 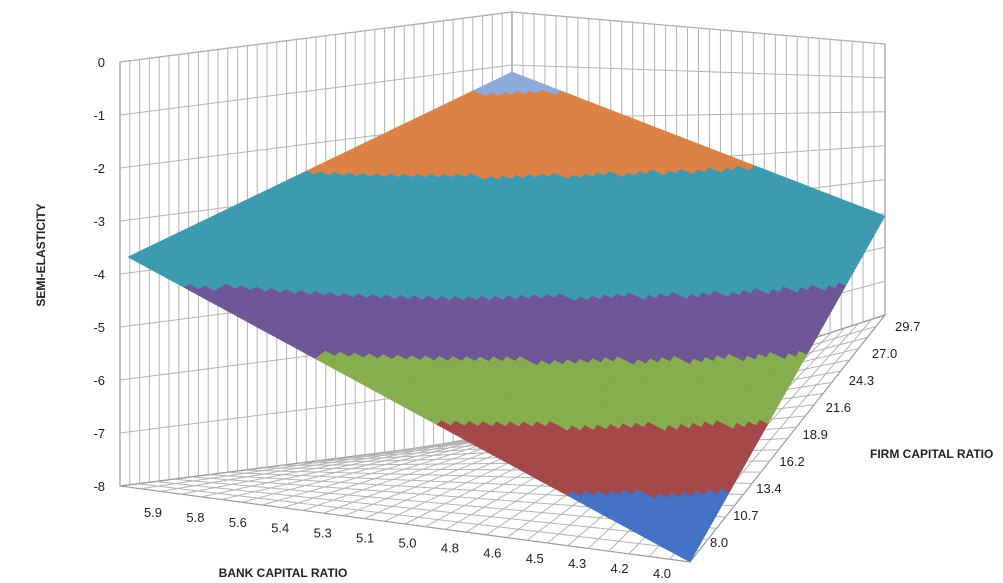 What do you see at coordinates (153, 512) in the screenshot?
I see `bank-tick-label: 5.9` at bounding box center [153, 512].